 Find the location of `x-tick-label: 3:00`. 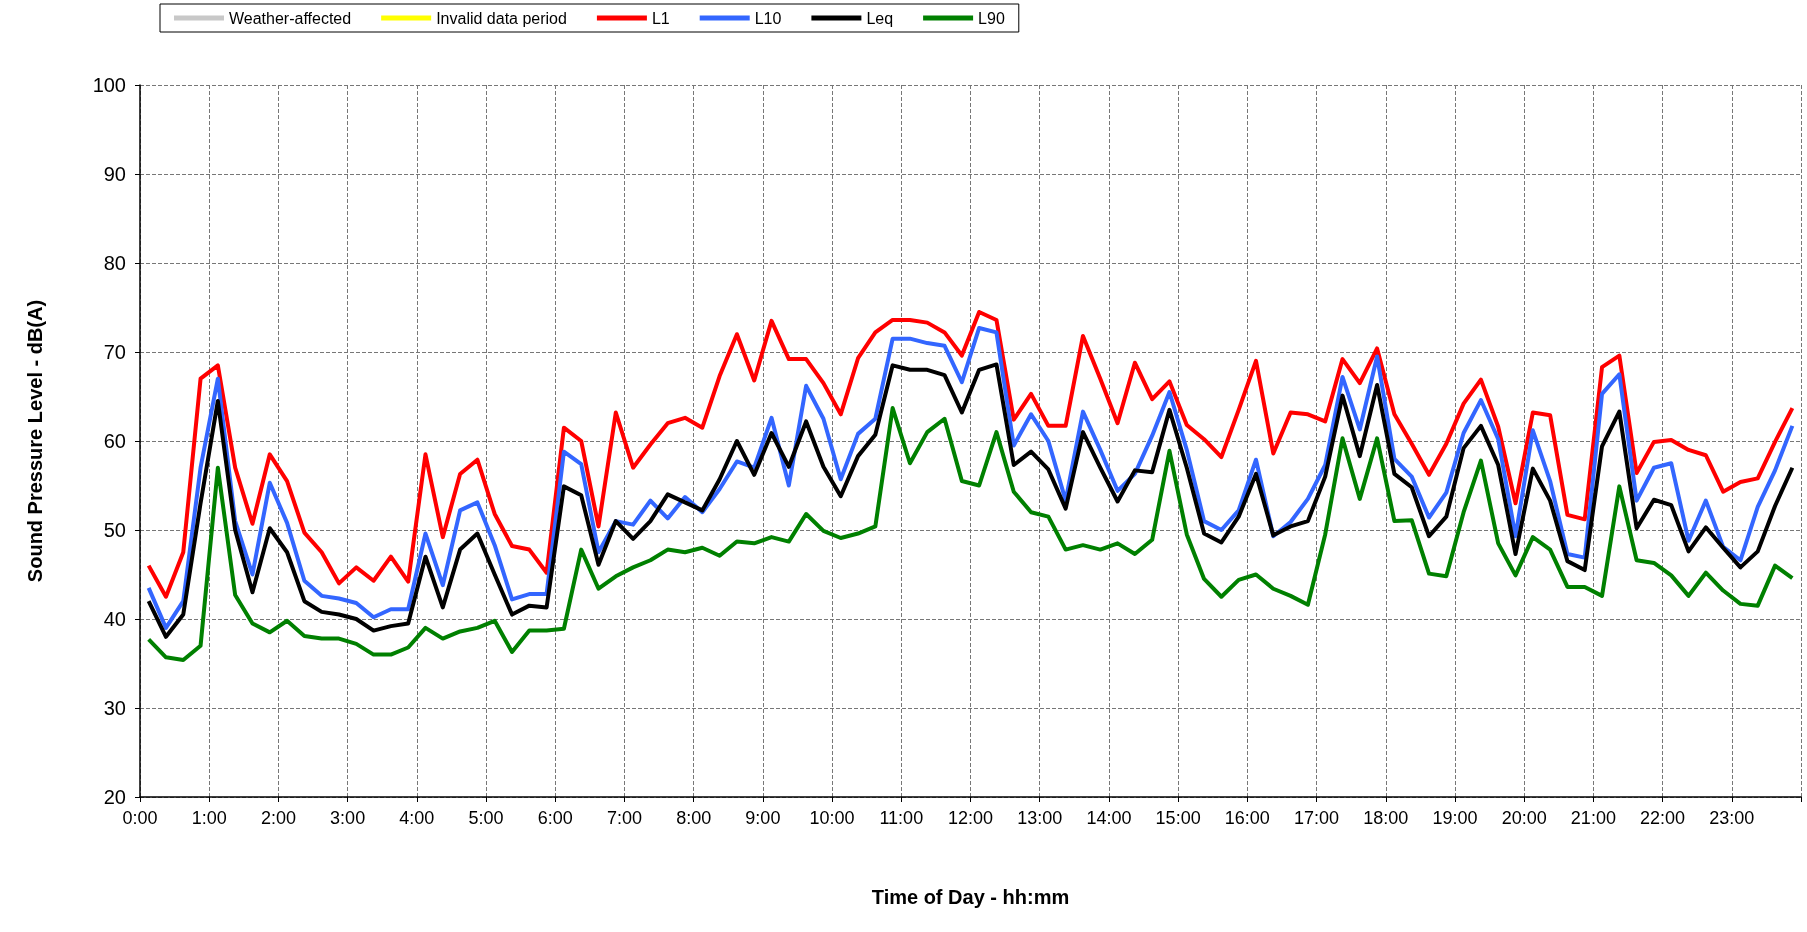

x-tick-label: 3:00 is located at coordinates (348, 818).